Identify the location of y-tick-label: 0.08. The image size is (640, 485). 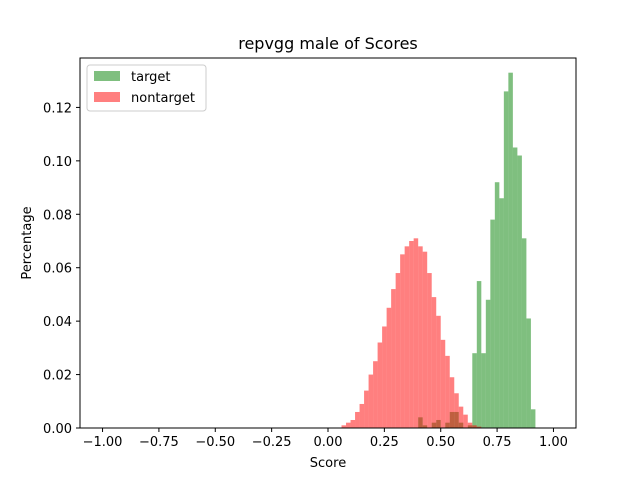
(57, 215).